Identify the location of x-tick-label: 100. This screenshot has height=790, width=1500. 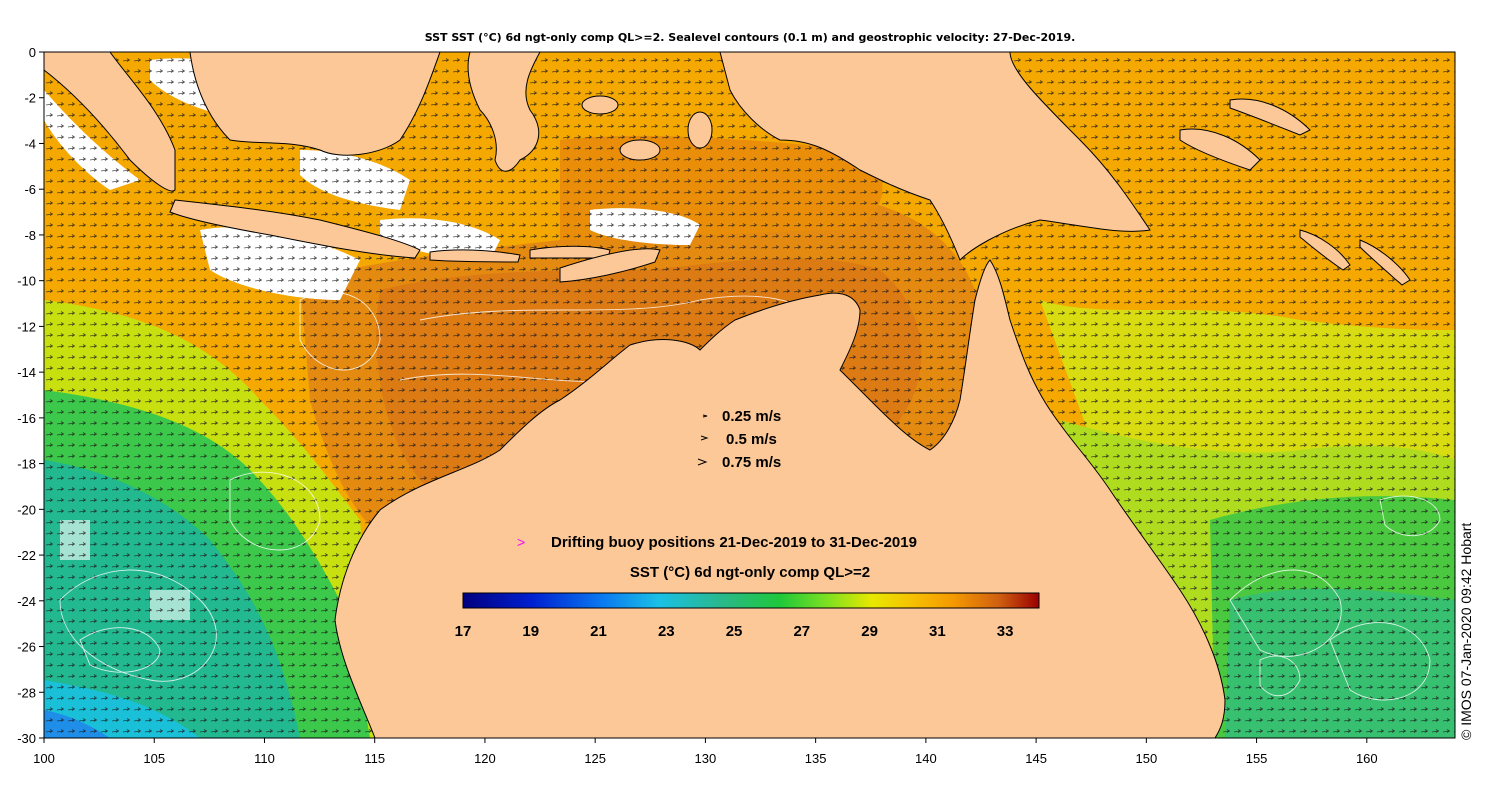
(44, 758).